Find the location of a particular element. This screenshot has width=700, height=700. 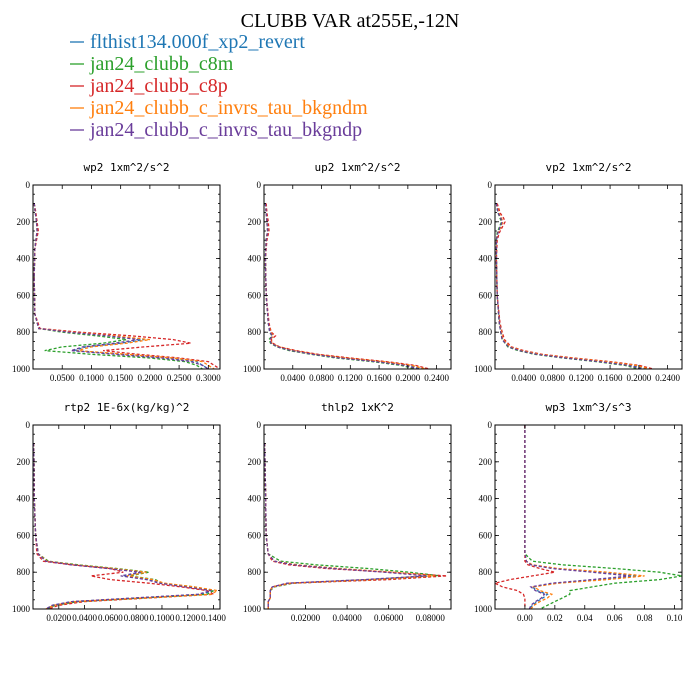

x-tick-label: 0.06000 is located at coordinates (389, 618).